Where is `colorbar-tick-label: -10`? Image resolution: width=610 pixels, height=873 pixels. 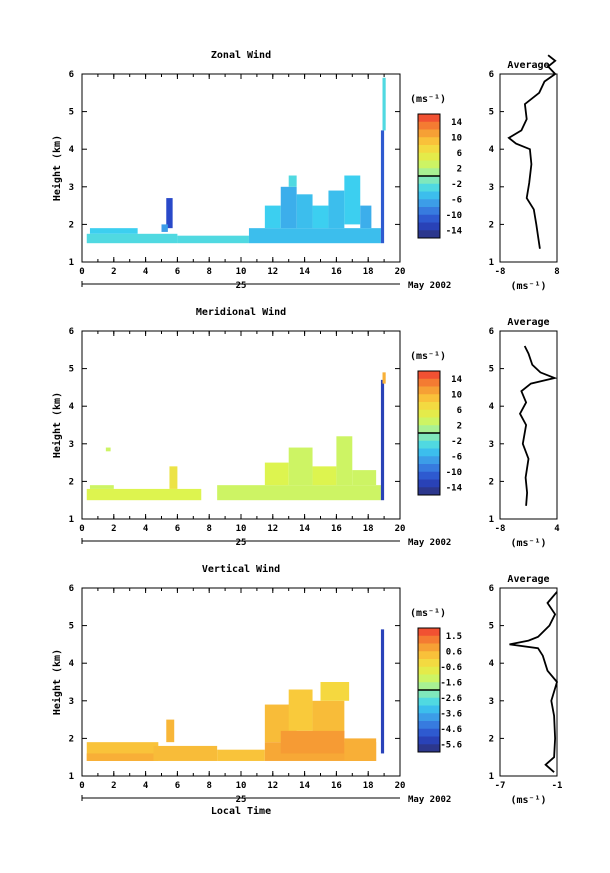
colorbar-tick-label: -10 is located at coordinates (454, 473).